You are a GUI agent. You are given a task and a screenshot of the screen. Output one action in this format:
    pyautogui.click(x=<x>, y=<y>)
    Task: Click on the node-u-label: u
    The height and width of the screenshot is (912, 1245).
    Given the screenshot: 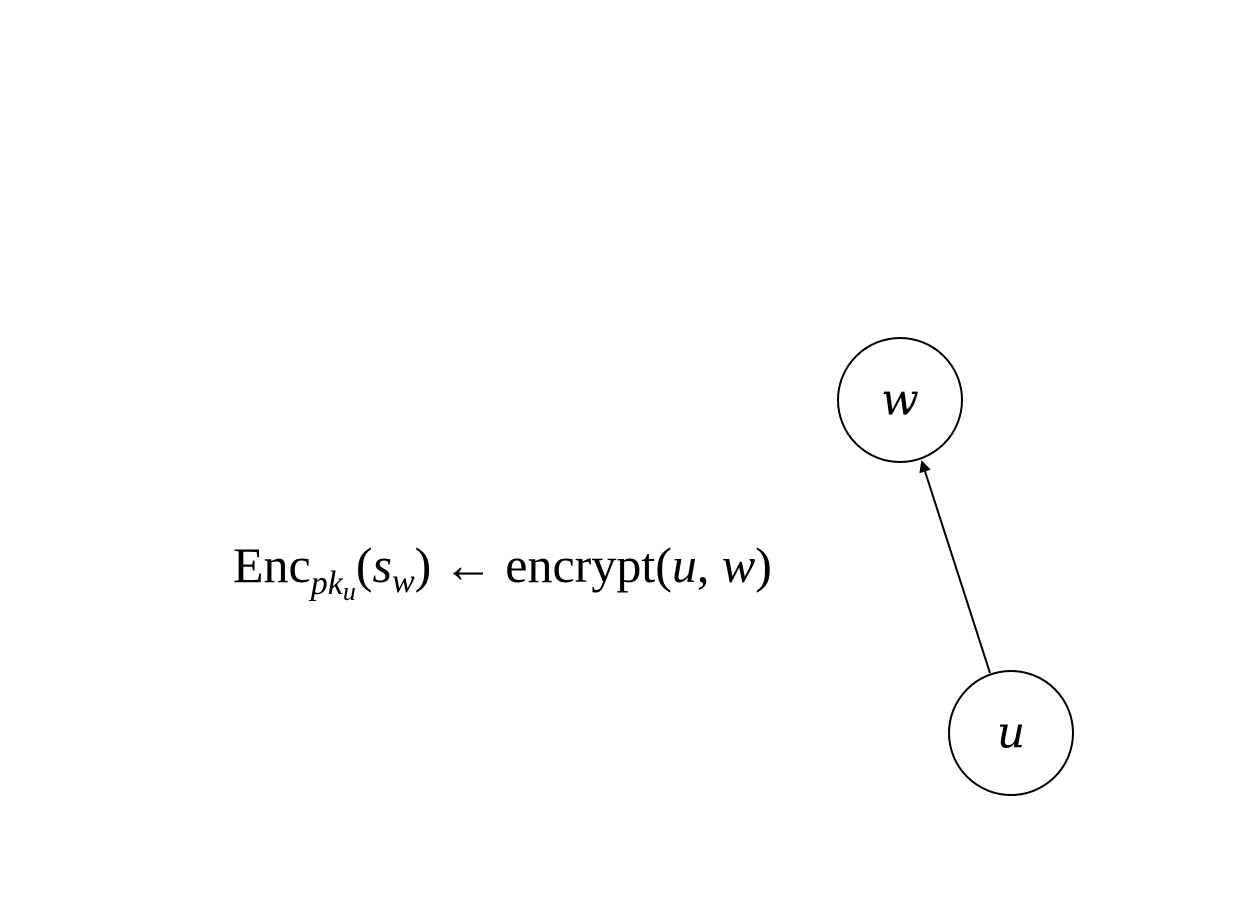 What is the action you would take?
    pyautogui.click(x=1011, y=733)
    